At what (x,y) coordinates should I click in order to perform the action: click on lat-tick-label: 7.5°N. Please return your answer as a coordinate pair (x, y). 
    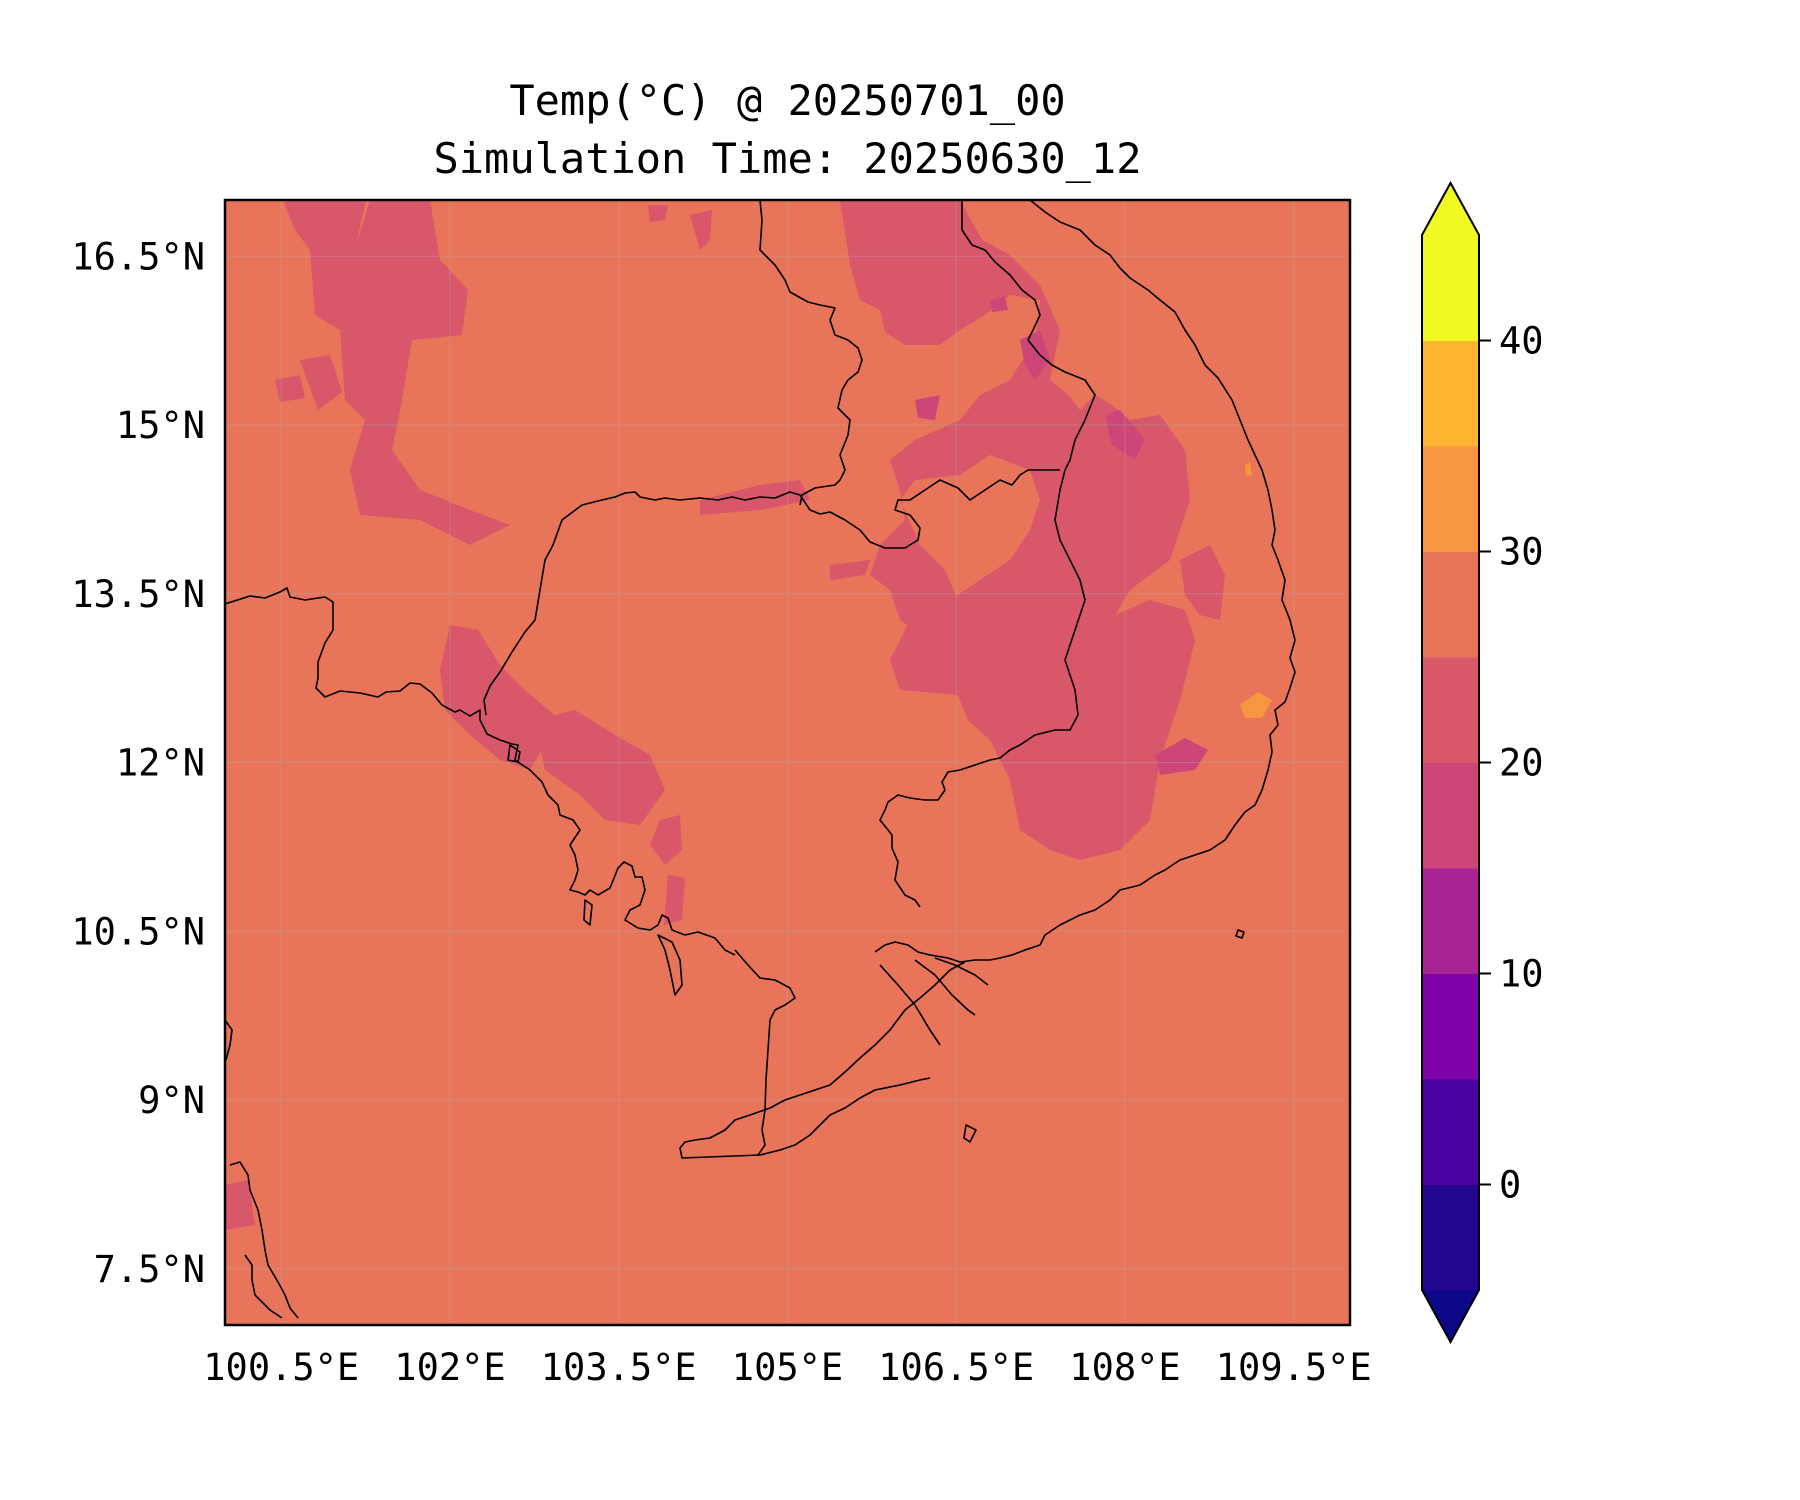
    Looking at the image, I should click on (149, 1269).